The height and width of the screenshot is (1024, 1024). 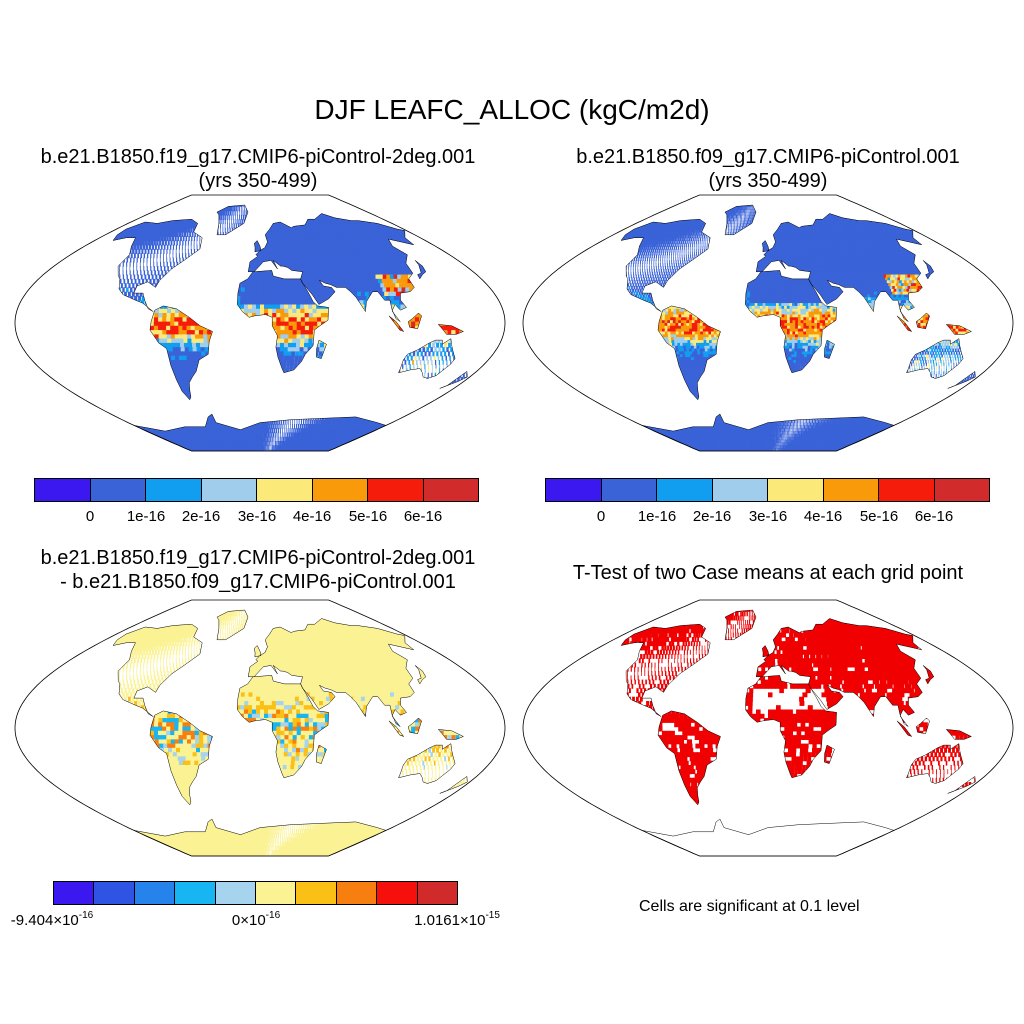 I want to click on colorbar-bottom-left, so click(x=255, y=893).